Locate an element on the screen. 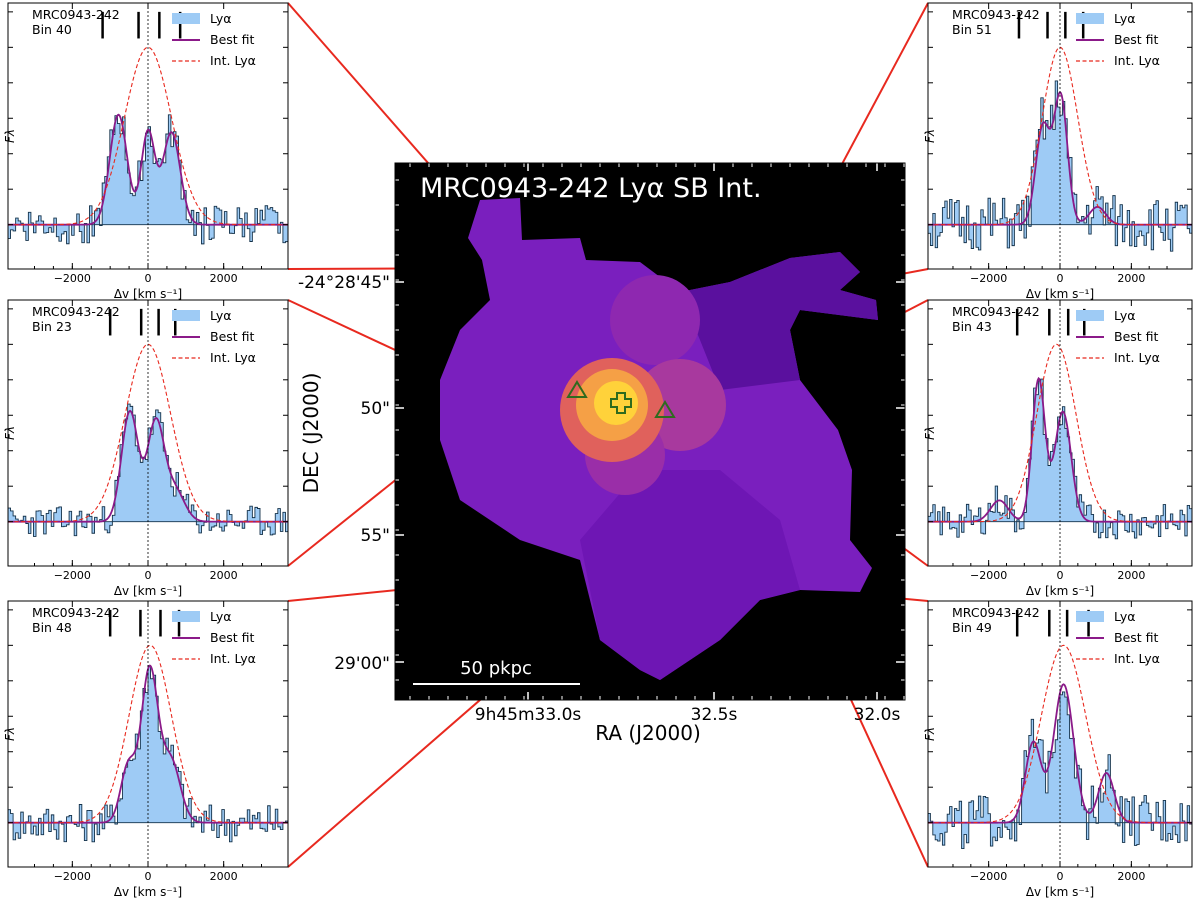  scalebar-label: 50 pkpc is located at coordinates (496, 668).